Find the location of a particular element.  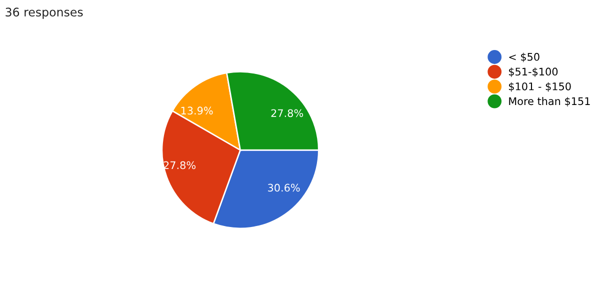

legend-label: More than $151 is located at coordinates (549, 101).